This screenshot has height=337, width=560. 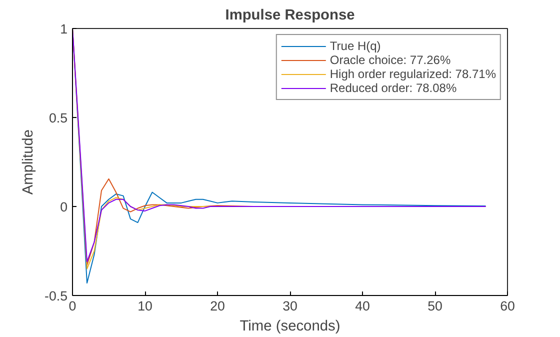 I want to click on x-tick-label: 60, so click(x=507, y=306).